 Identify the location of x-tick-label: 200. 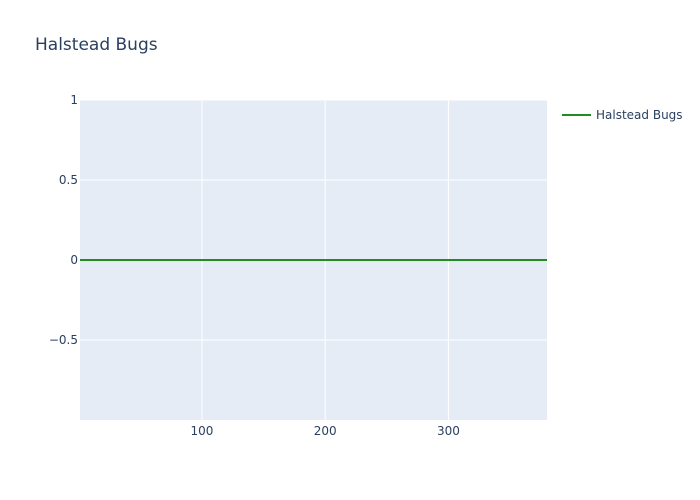
(325, 431).